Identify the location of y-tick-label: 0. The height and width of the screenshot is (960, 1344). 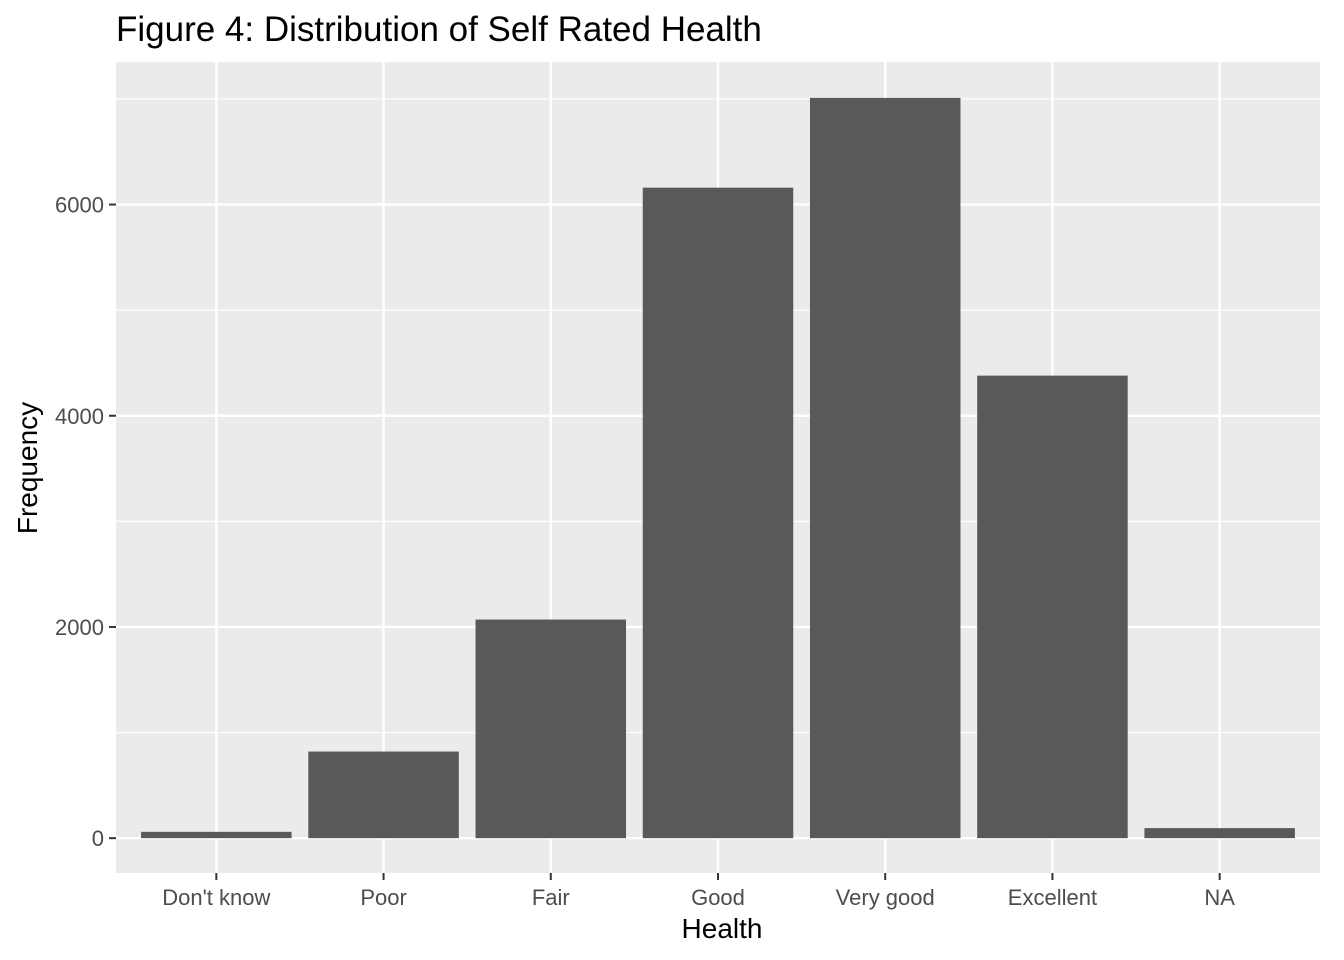
(98, 838).